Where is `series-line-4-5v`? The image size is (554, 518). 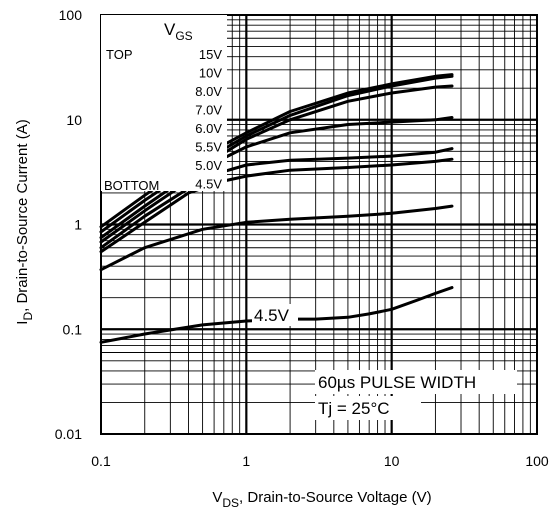
series-line-4-5v is located at coordinates (276, 315).